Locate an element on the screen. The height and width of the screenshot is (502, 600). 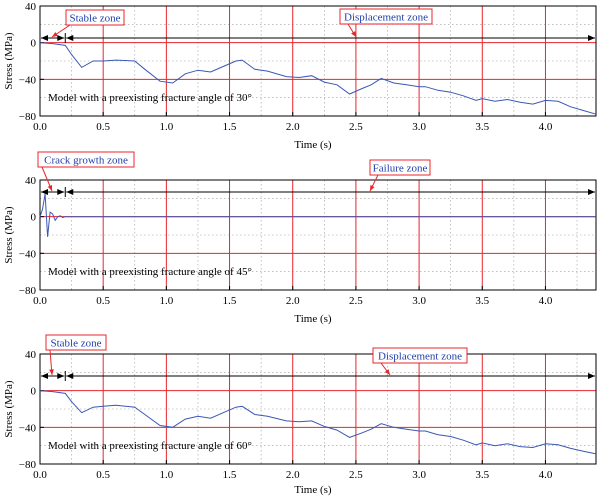
zone-label: Crack growth zone is located at coordinates (86, 161).